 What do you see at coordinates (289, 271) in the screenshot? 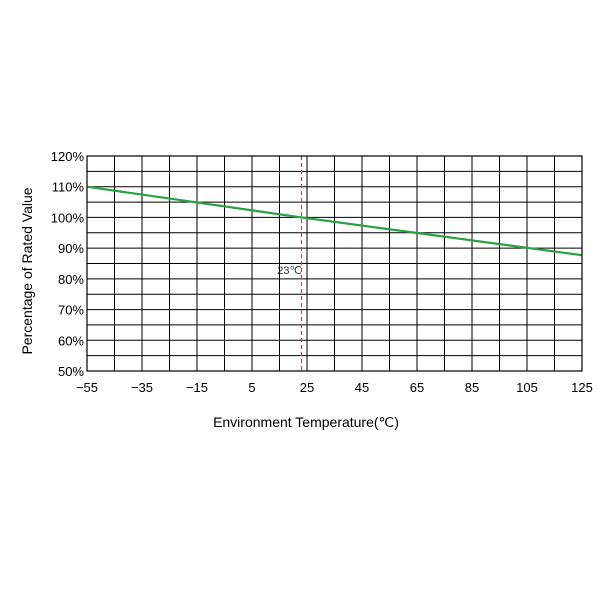
I see `reference-line-label: 23℃` at bounding box center [289, 271].